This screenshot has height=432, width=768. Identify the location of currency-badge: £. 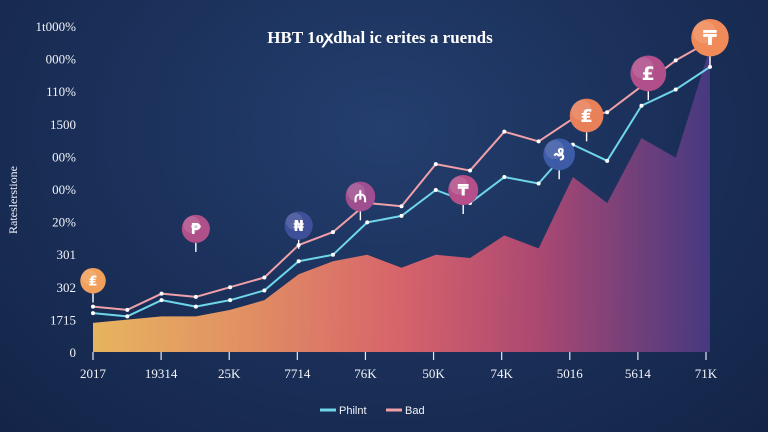
(648, 78).